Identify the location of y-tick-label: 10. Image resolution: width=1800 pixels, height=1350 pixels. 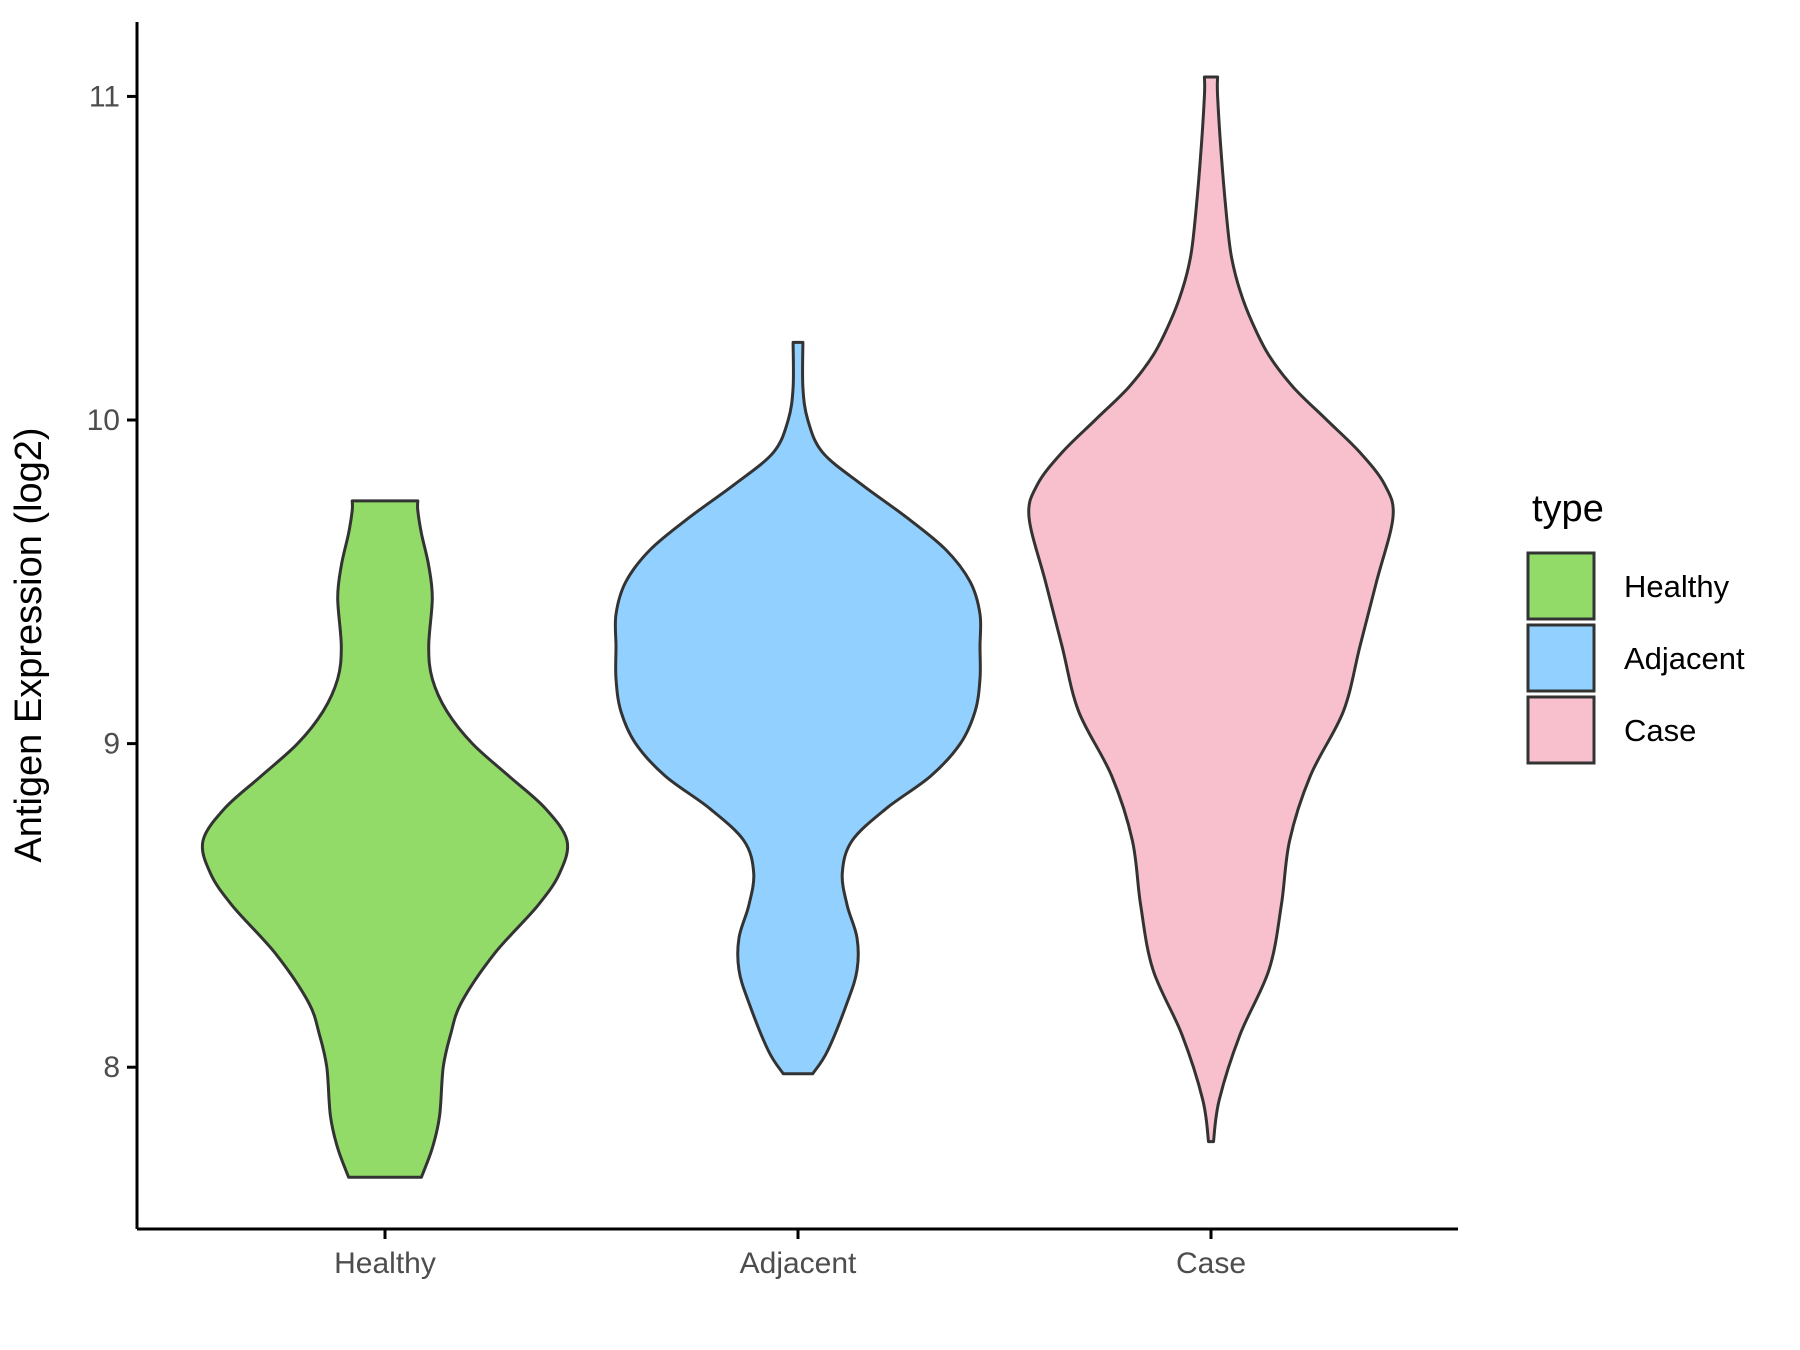
(103, 420).